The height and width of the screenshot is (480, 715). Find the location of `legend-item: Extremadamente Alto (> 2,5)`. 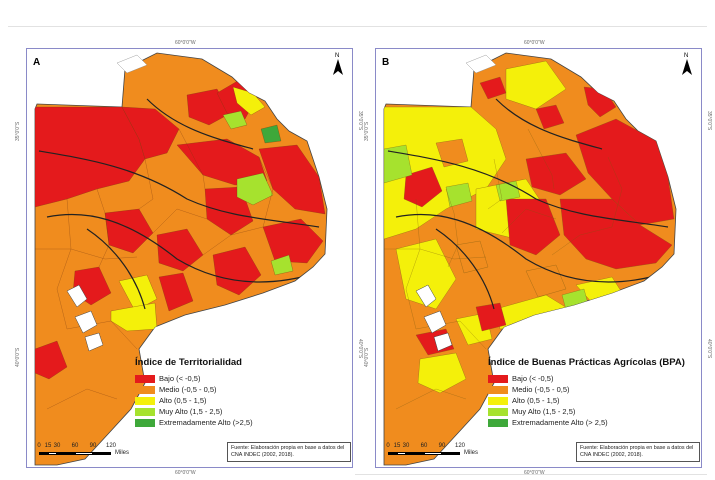

legend-item: Extremadamente Alto (> 2,5) is located at coordinates (586, 422).